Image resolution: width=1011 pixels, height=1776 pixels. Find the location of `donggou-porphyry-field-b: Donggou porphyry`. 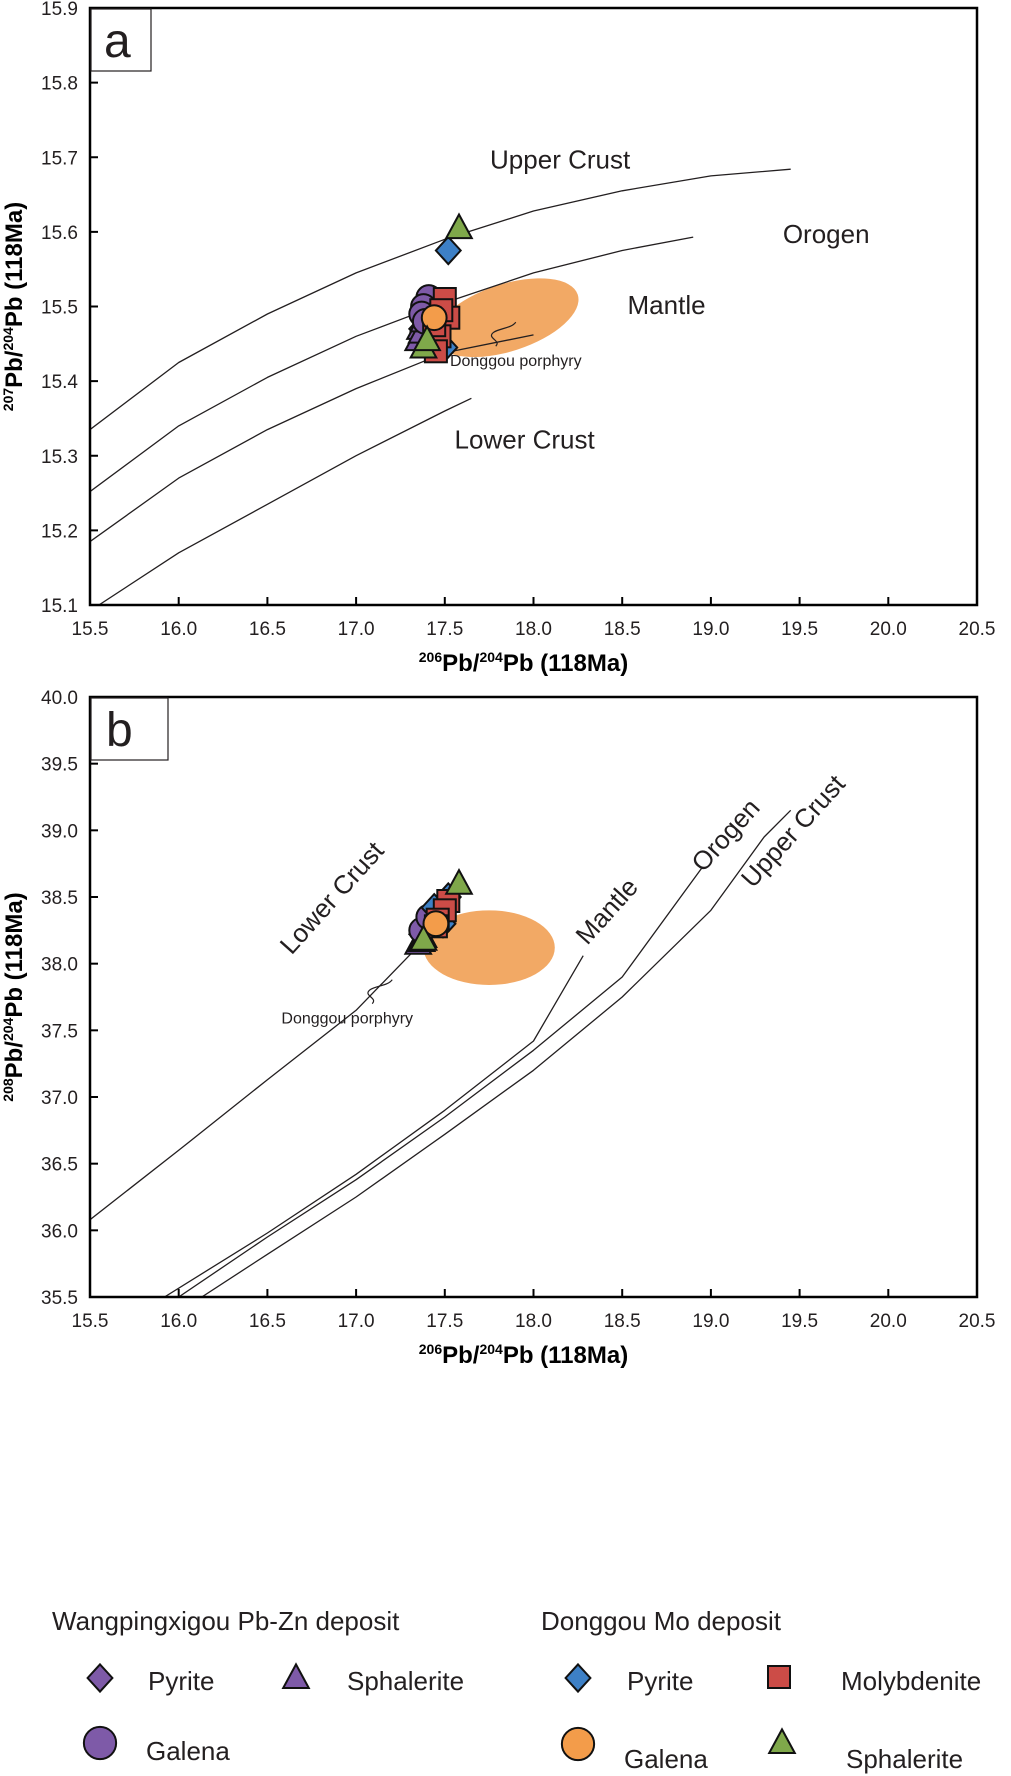

donggou-porphyry-field-b: Donggou porphyry is located at coordinates (418, 969).